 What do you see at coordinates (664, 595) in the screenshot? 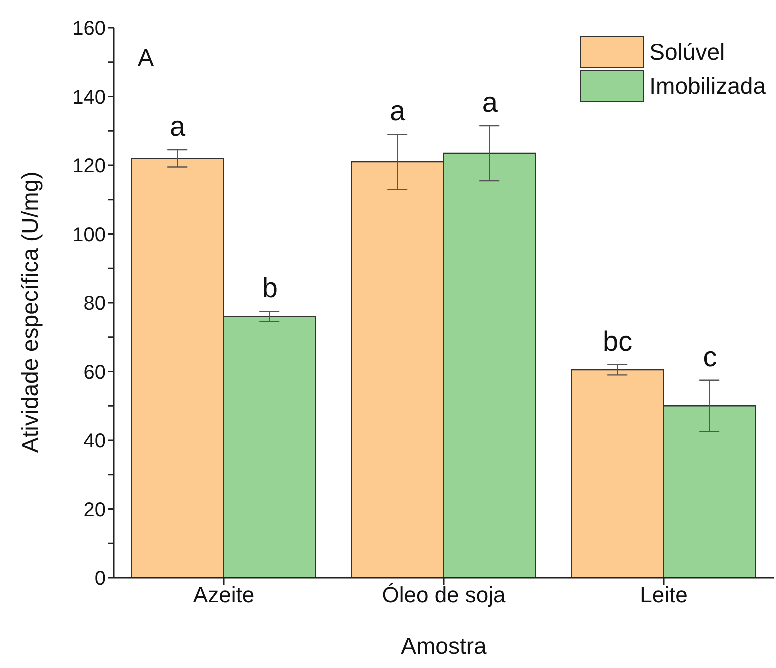
I see `x-tick-label: Leite` at bounding box center [664, 595].